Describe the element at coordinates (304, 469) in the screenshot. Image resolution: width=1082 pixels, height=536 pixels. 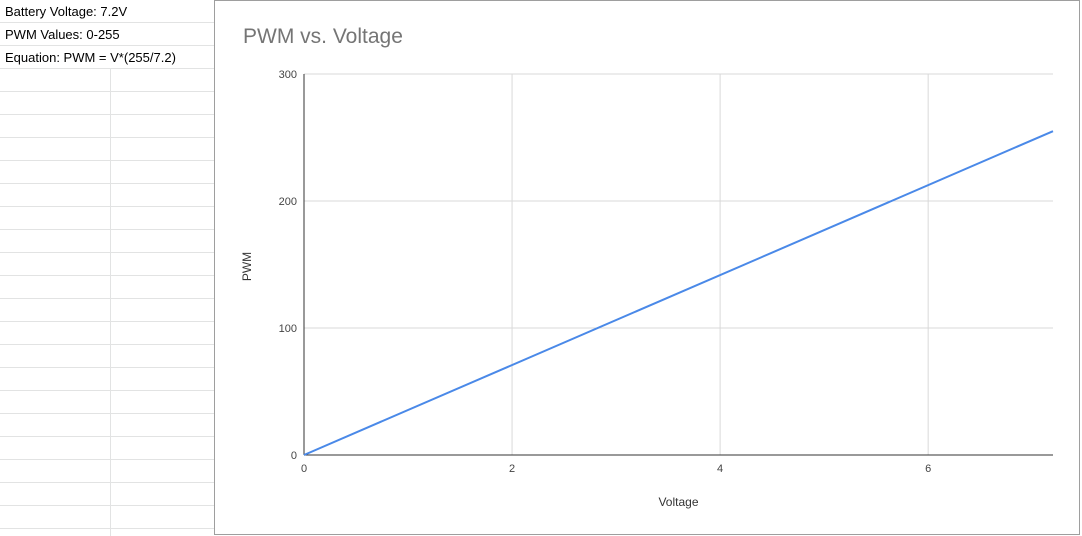
I see `x-tick-label: 0` at that location.